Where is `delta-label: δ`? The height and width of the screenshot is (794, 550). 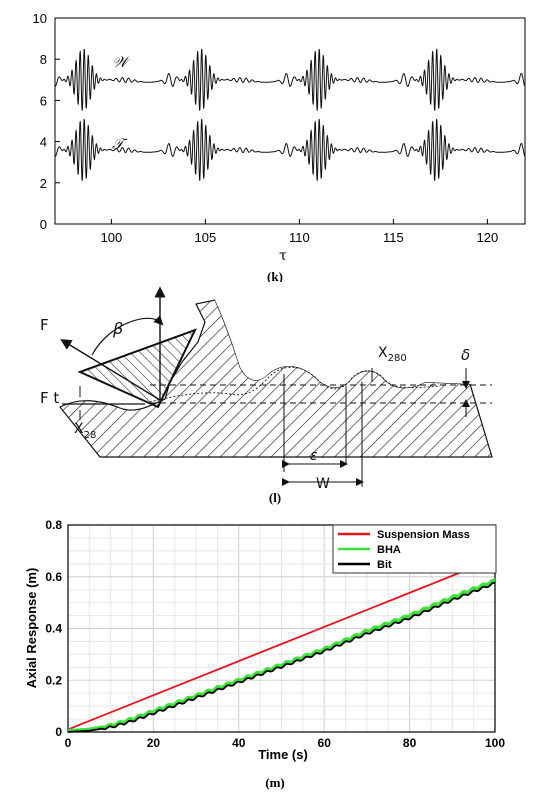 delta-label: δ is located at coordinates (465, 355).